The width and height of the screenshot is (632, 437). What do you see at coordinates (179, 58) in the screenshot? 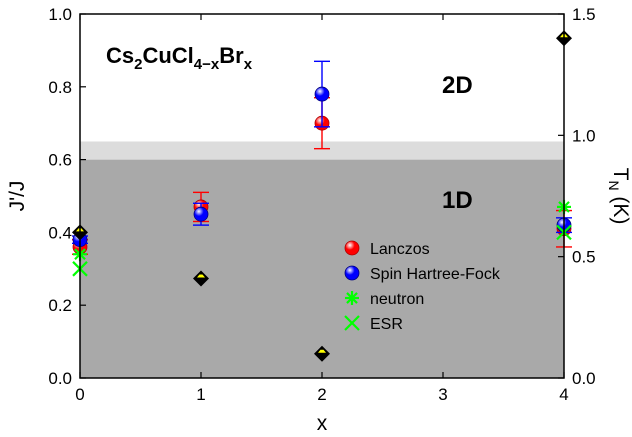
I see `chart-title: Cs2CuCl4−xBrx` at bounding box center [179, 58].